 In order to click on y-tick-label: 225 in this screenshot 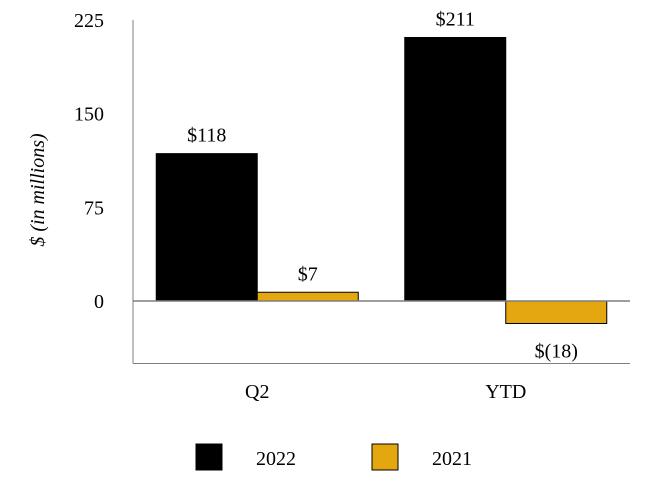, I will do `click(89, 21)`.